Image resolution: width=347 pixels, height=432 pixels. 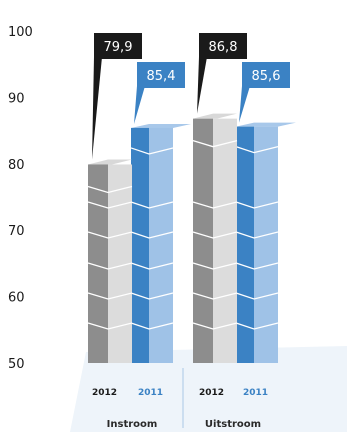 What do you see at coordinates (266, 76) in the screenshot?
I see `svg-text: 85,6` at bounding box center [266, 76].